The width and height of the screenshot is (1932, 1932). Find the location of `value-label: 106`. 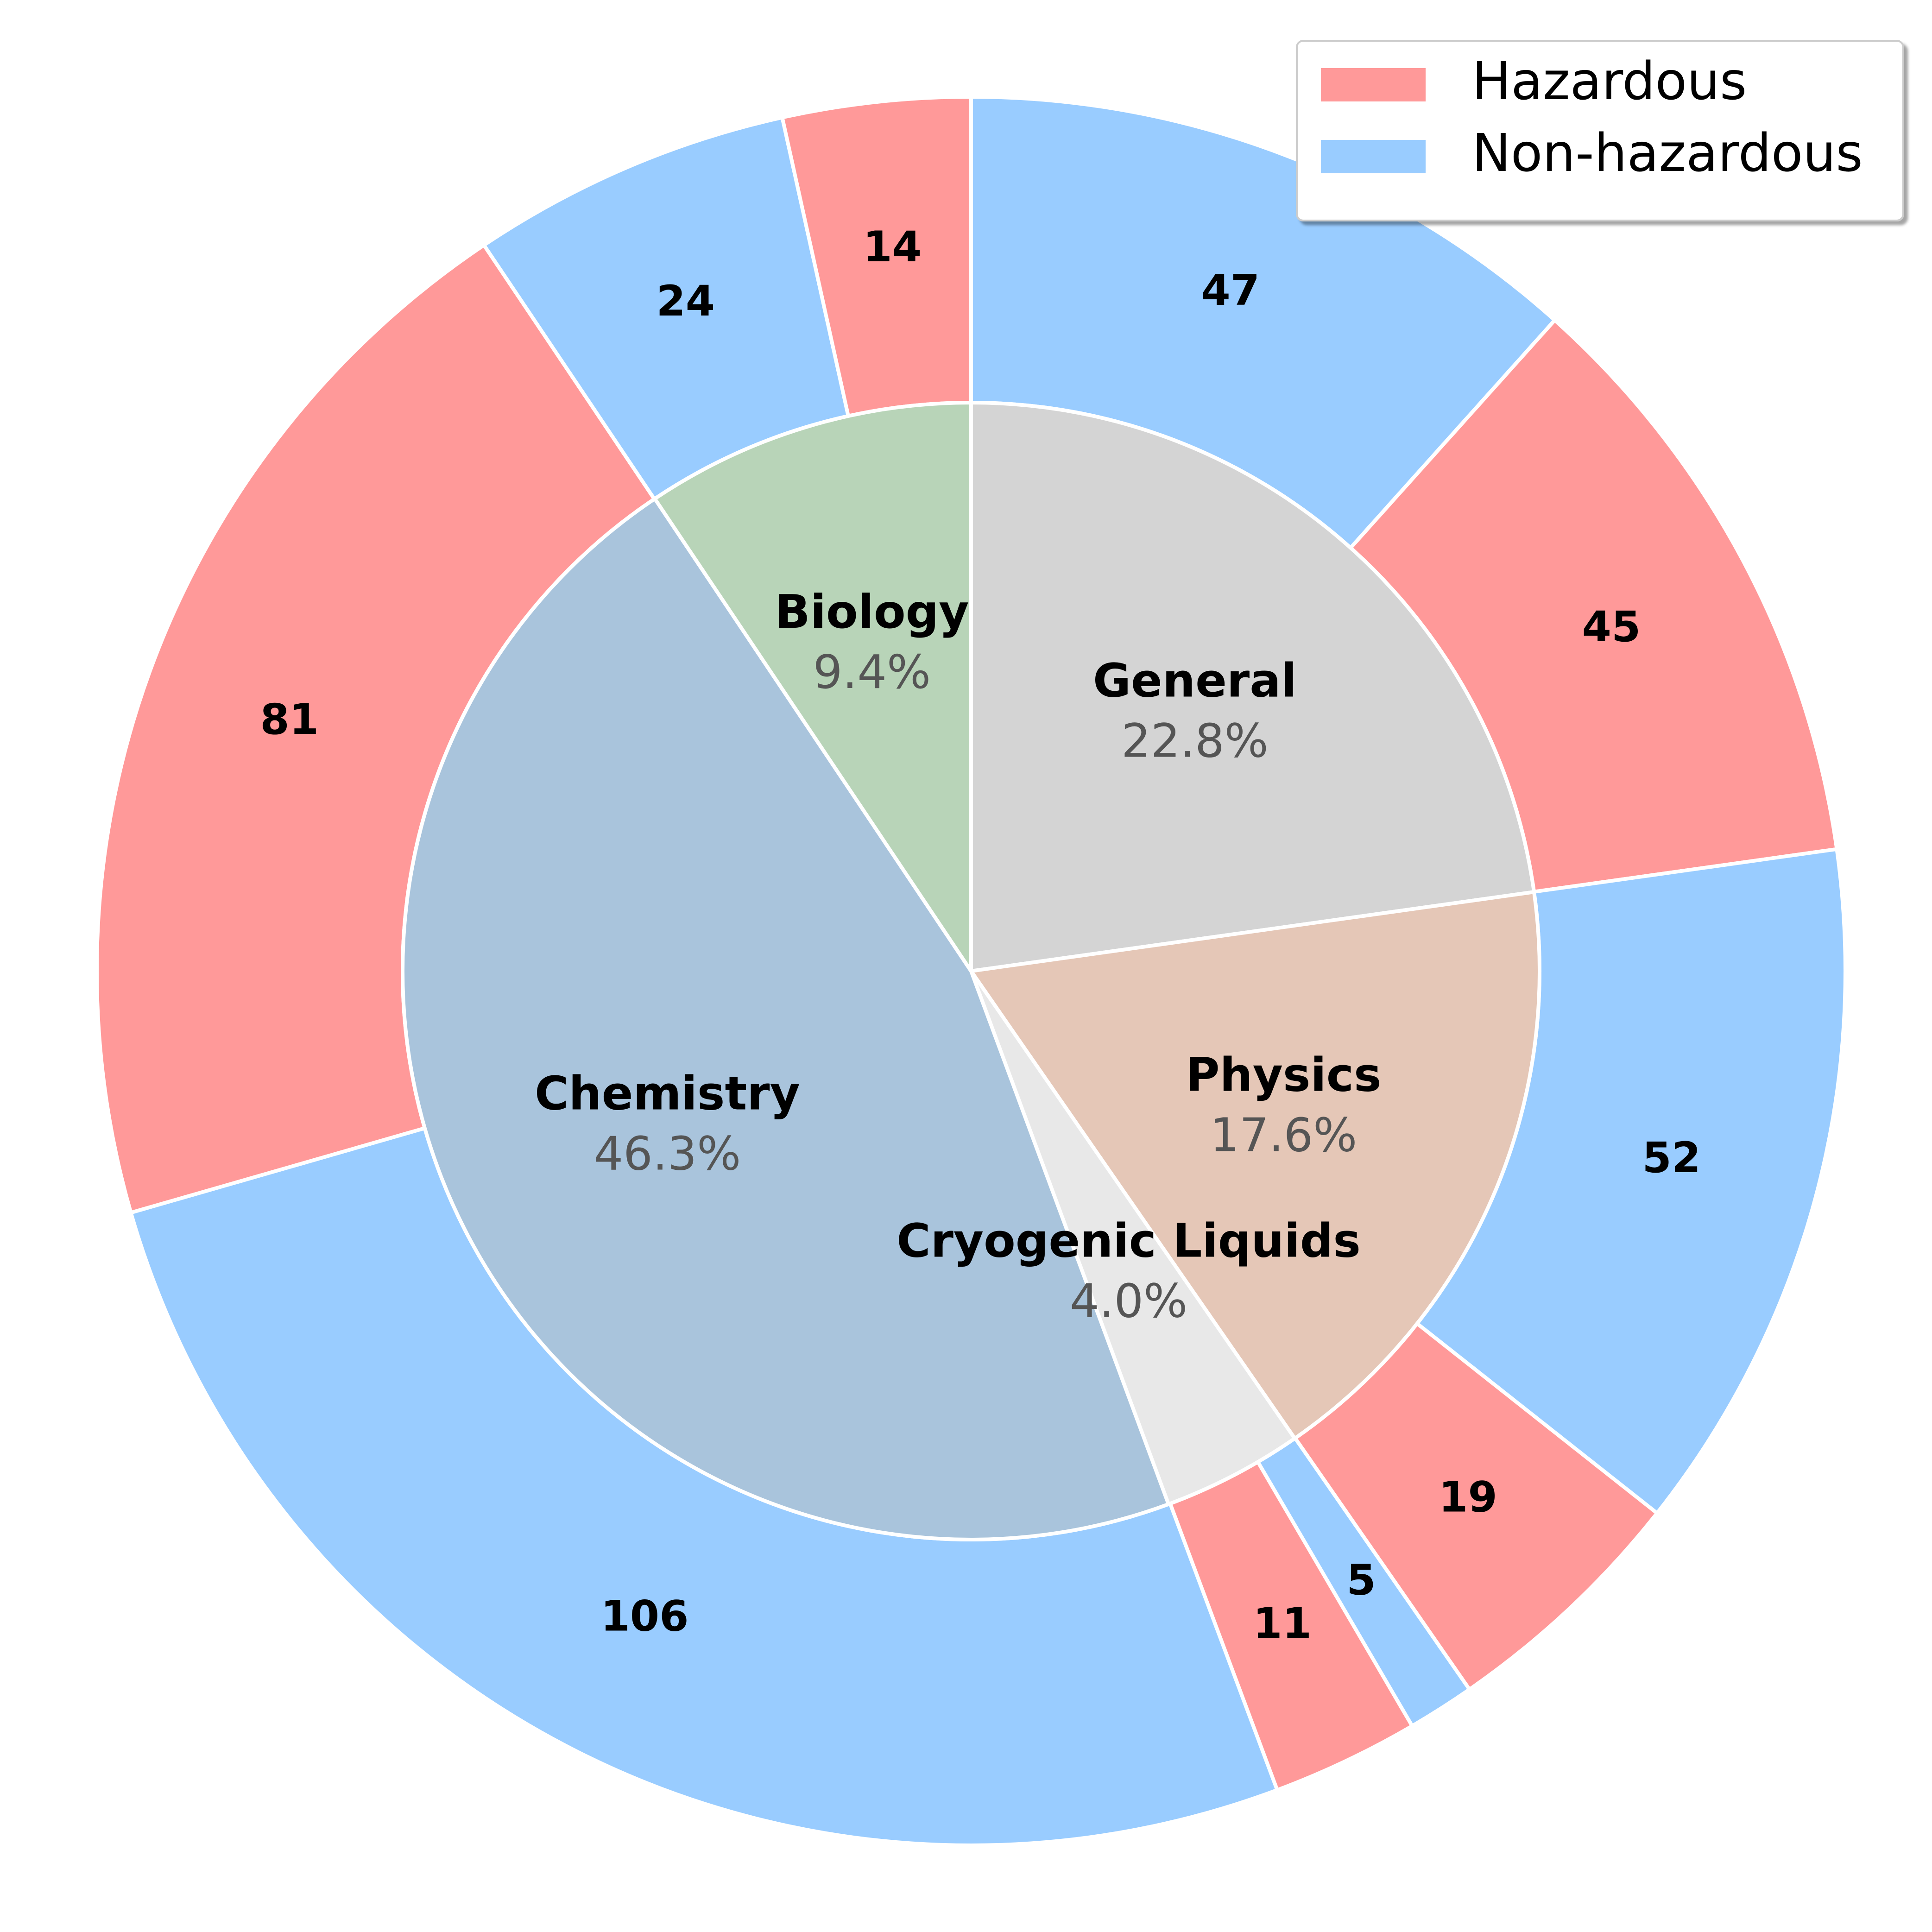

value-label: 106 is located at coordinates (644, 1616).